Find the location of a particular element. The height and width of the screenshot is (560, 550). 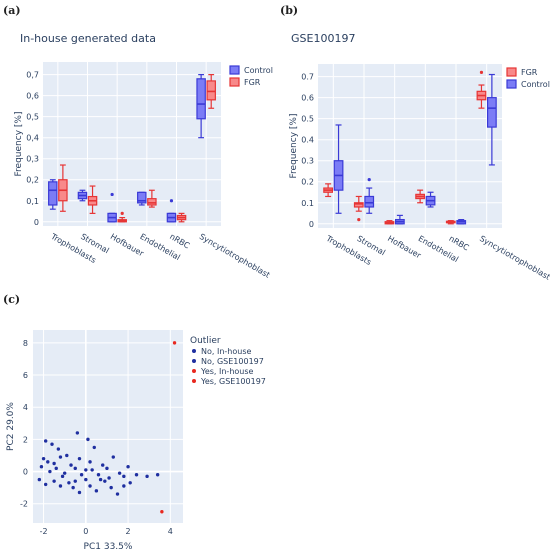

chart-b-grid is located at coordinates (410, 146).